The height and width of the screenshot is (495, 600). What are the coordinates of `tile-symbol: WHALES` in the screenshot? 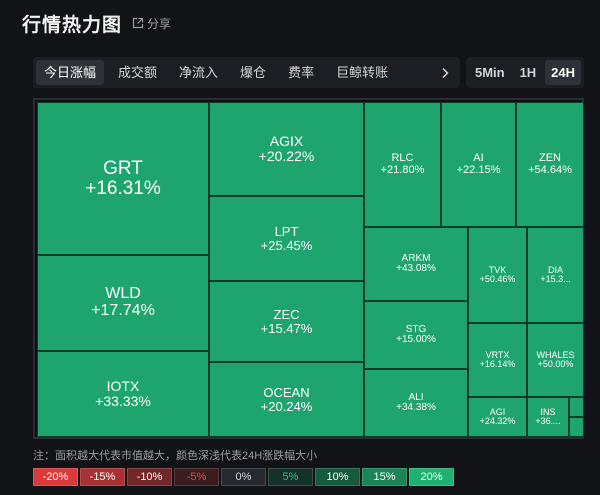 It's located at (555, 354).